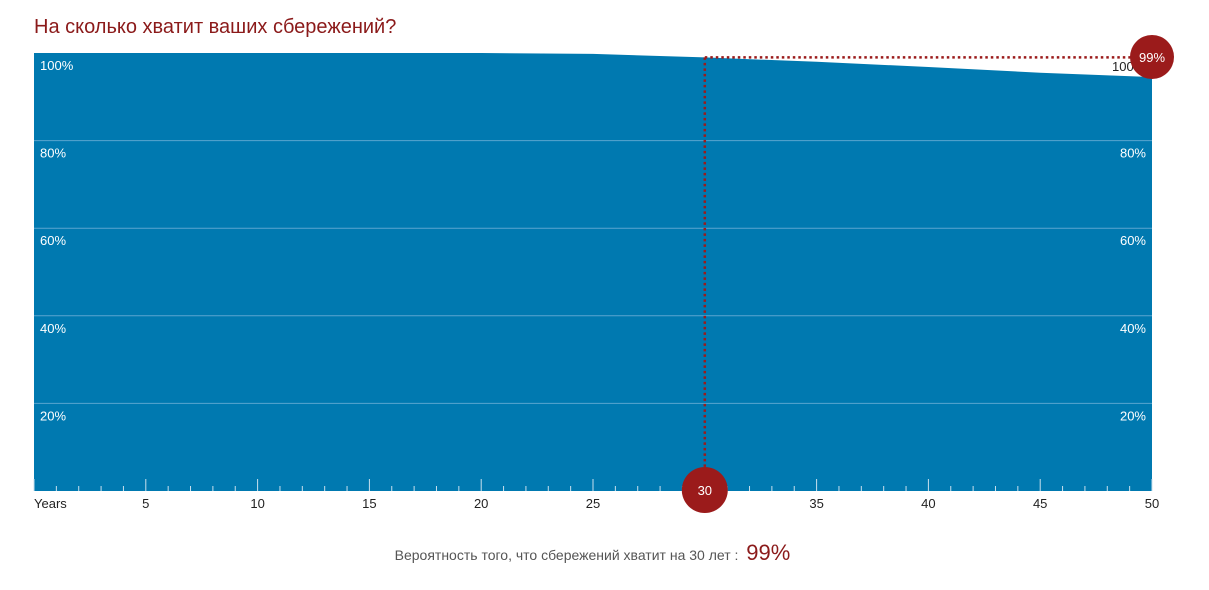  I want to click on y-tick-label-left: 20%, so click(53, 415).